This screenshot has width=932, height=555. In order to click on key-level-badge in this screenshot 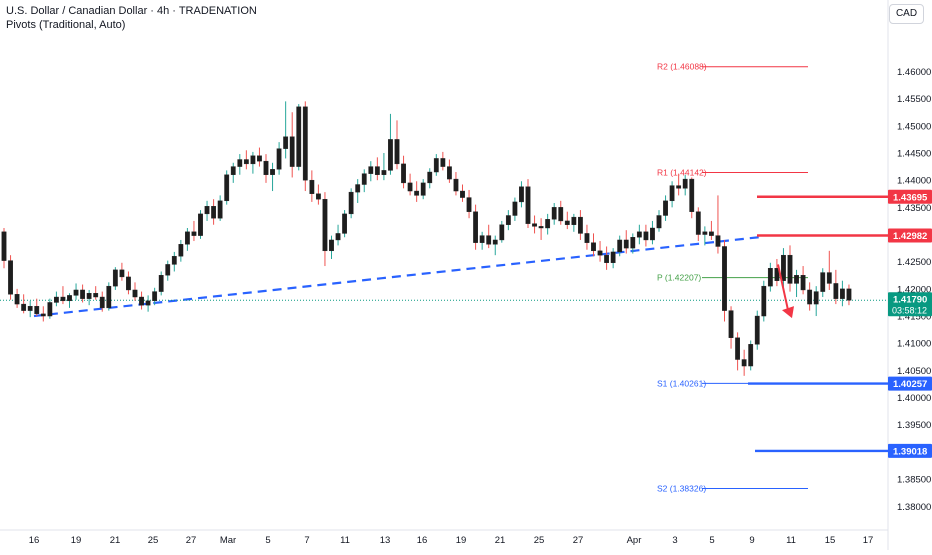, I will do `click(910, 383)`.